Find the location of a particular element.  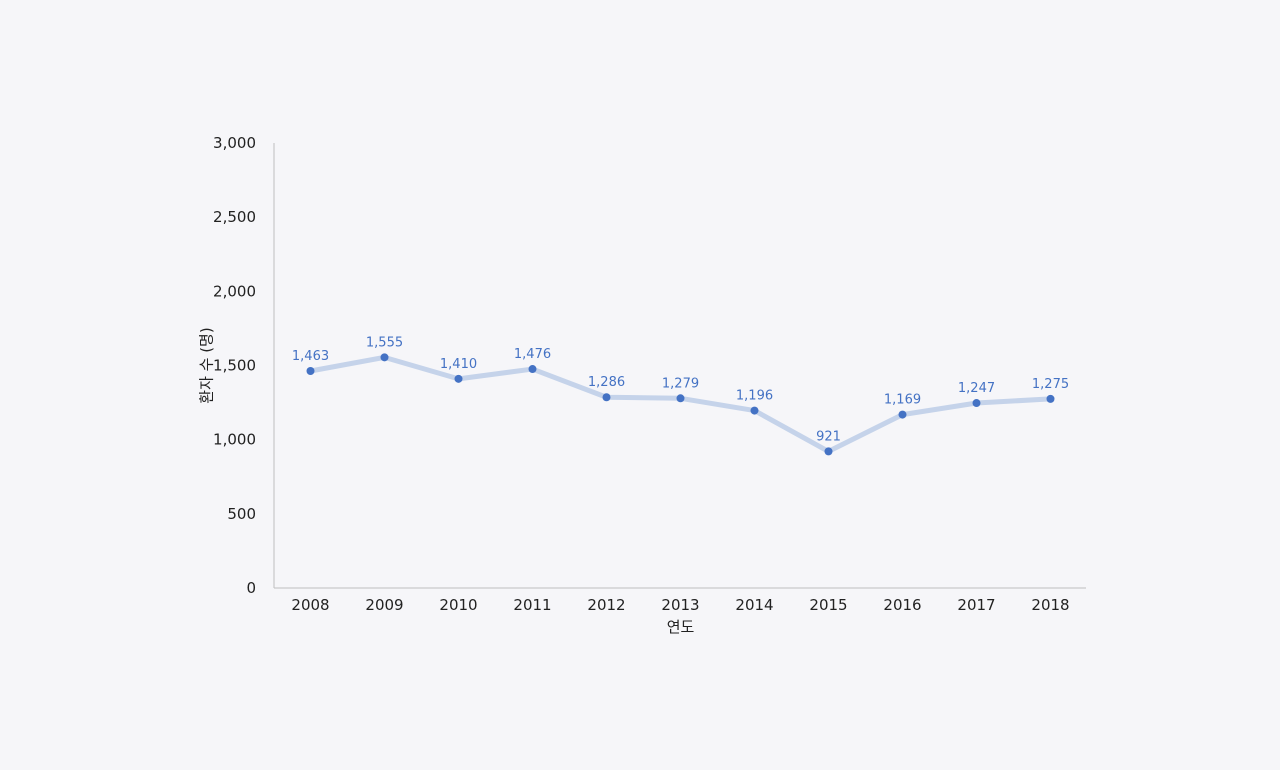

data-label: 1,247 is located at coordinates (976, 388).